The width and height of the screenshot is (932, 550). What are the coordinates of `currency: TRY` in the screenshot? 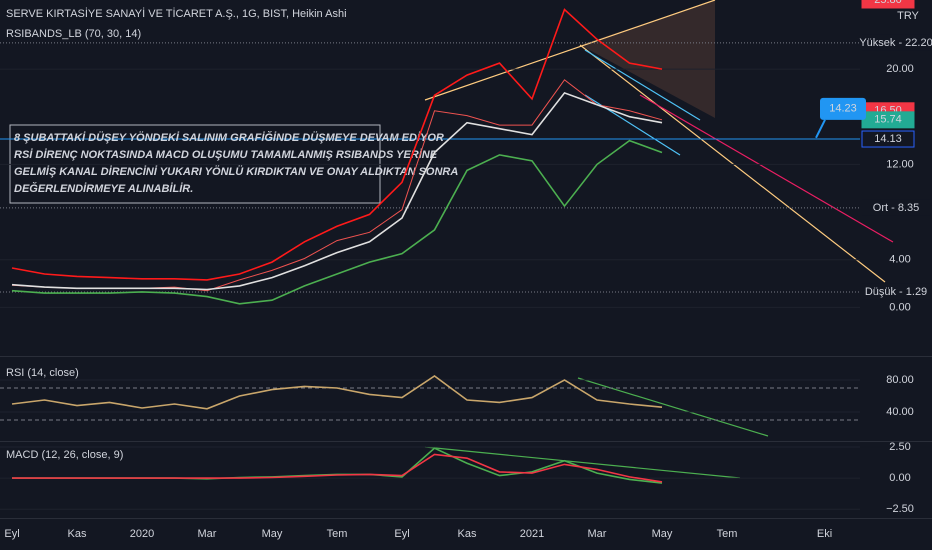 It's located at (908, 16).